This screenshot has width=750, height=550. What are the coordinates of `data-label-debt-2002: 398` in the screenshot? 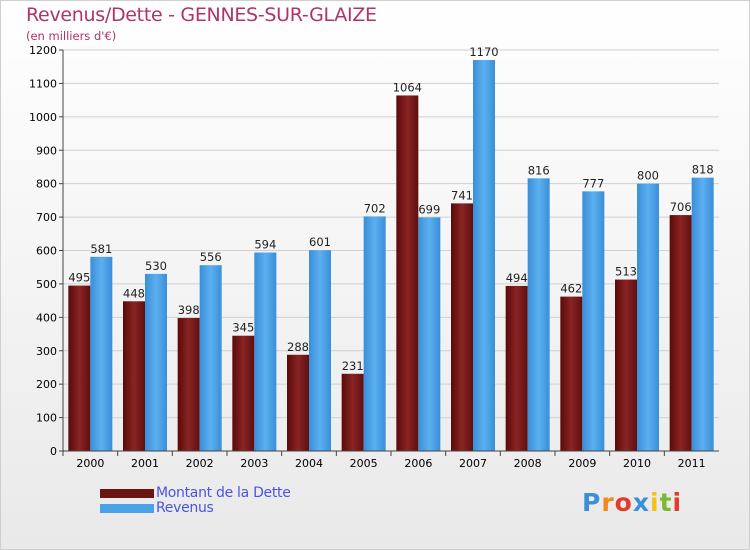 It's located at (189, 310).